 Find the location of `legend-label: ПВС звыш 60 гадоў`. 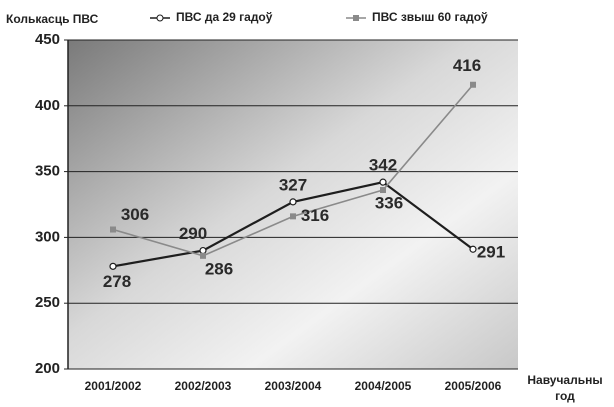

legend-label: ПВС звыш 60 гадоў is located at coordinates (430, 17).